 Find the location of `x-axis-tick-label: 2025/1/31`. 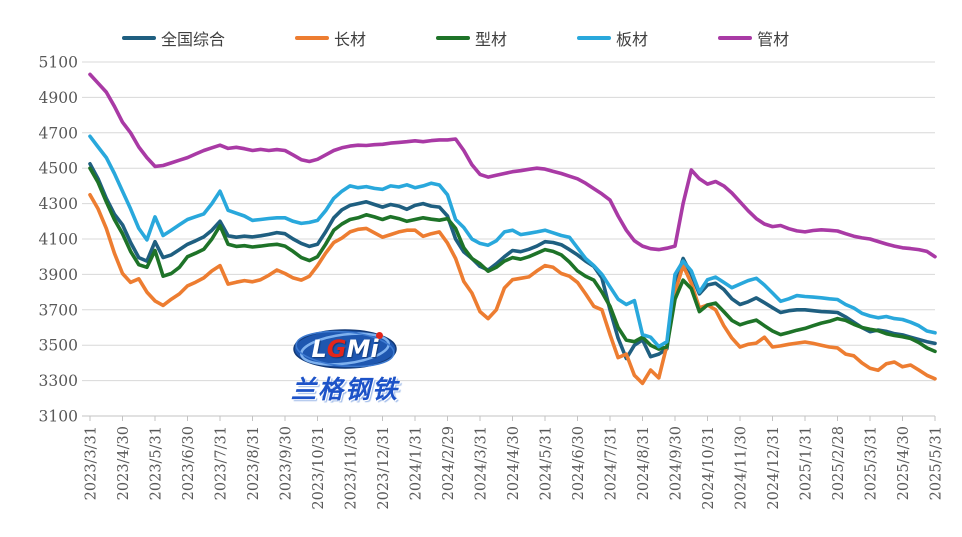

x-axis-tick-label: 2025/1/31 is located at coordinates (807, 463).